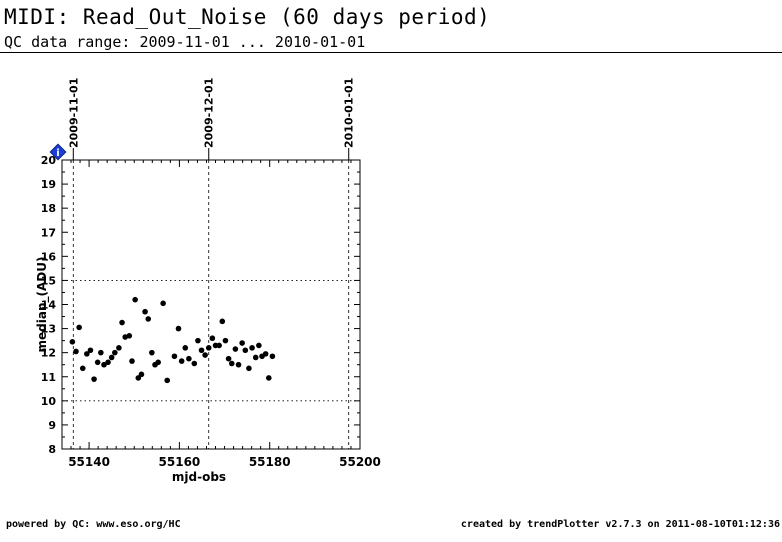 The width and height of the screenshot is (782, 542). What do you see at coordinates (48, 329) in the screenshot?
I see `y-tick-label: 13` at bounding box center [48, 329].